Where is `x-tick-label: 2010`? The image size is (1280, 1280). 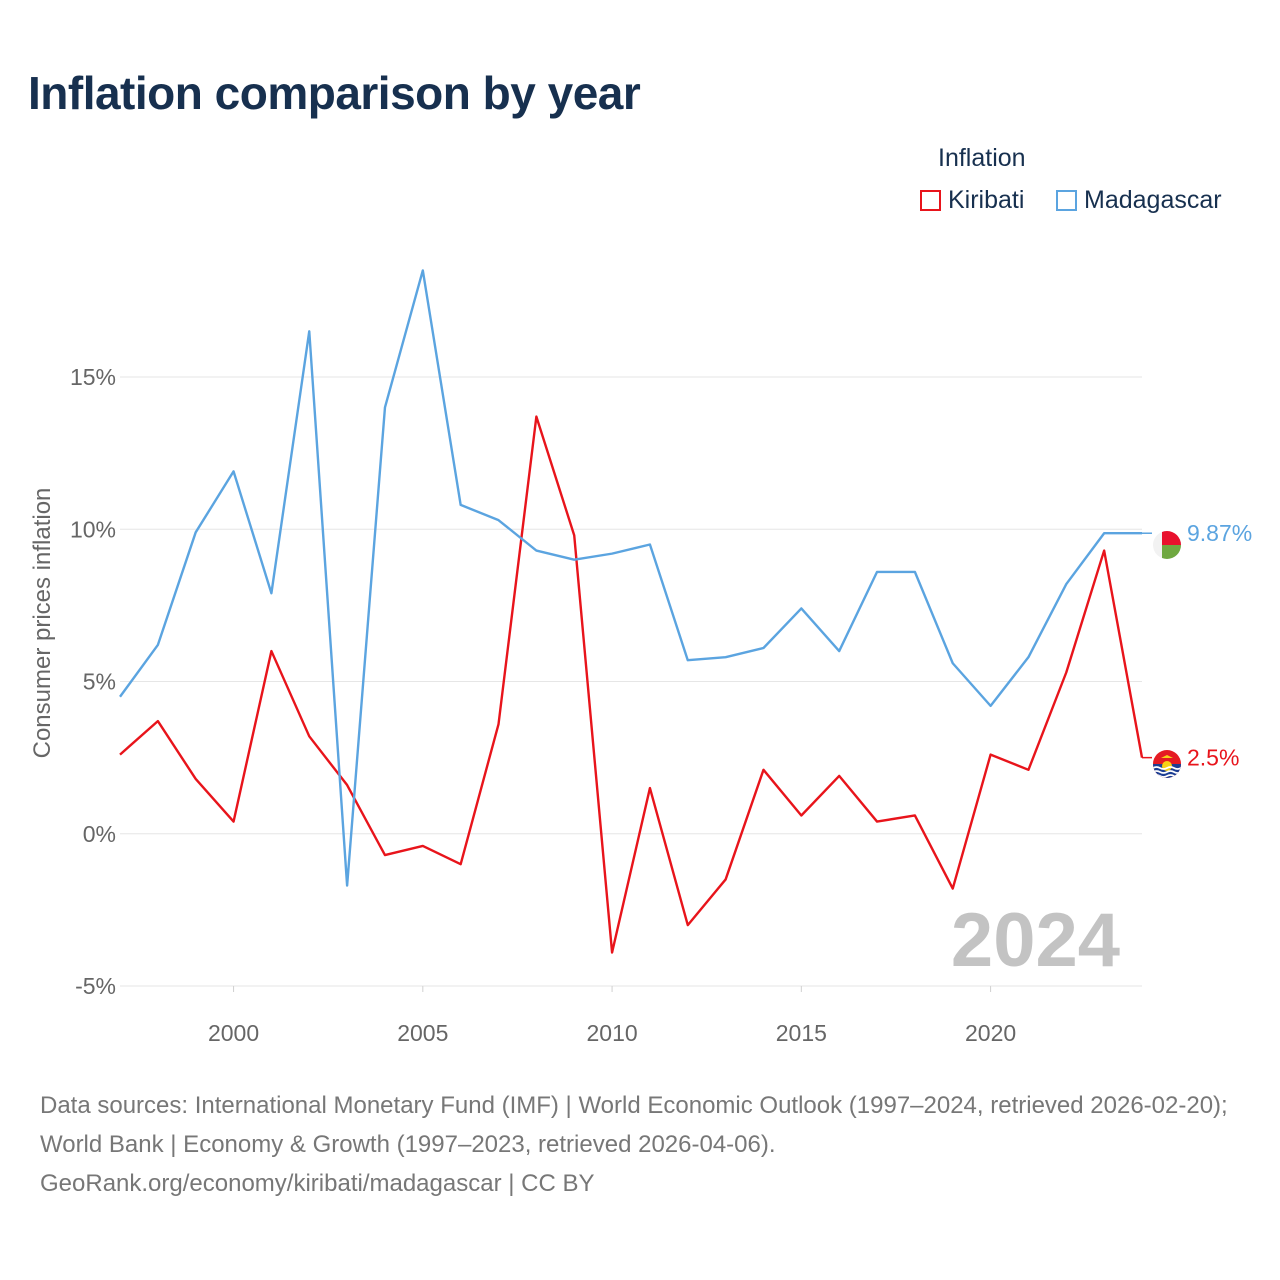
x-tick-label: 2010 is located at coordinates (611, 1033).